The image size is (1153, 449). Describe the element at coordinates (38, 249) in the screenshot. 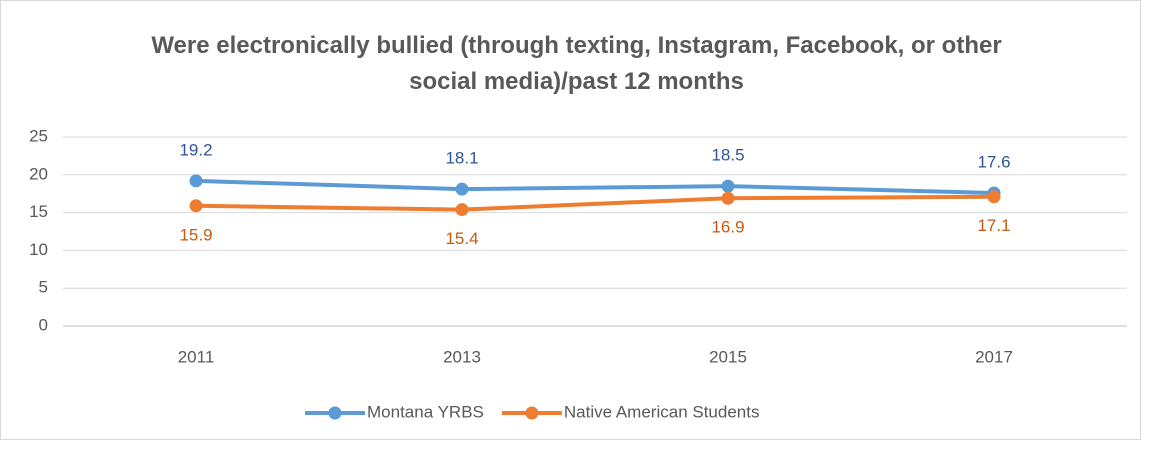

I see `y-tick-label: 10` at that location.